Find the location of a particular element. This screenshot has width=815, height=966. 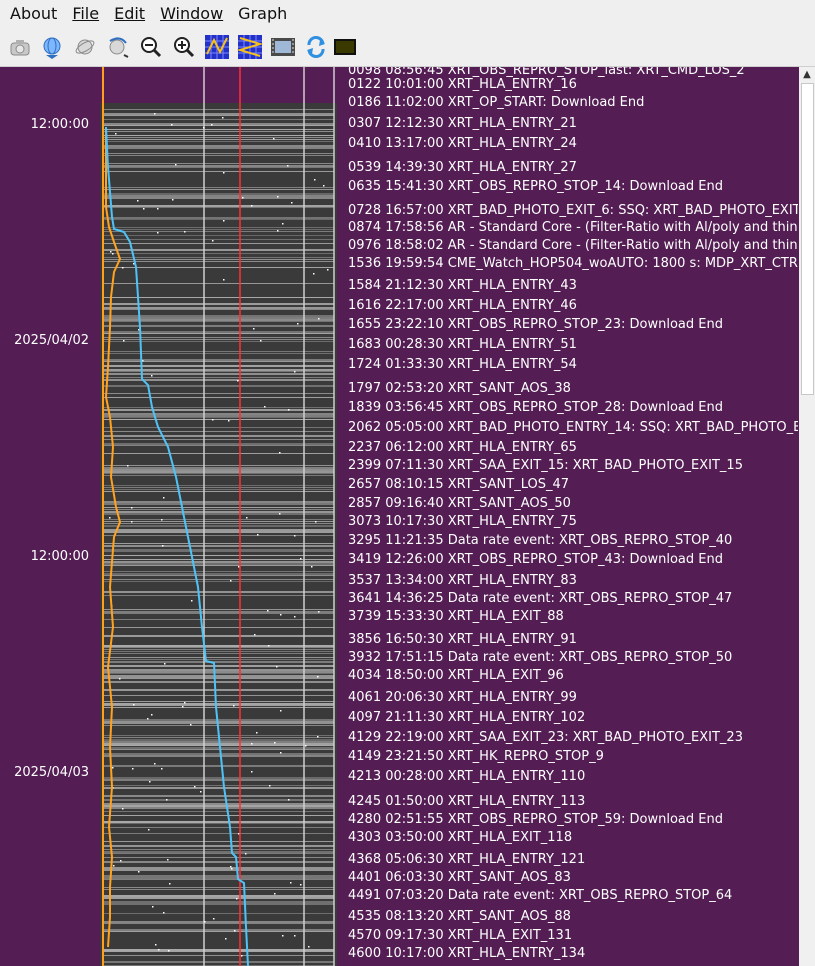

event-item: 1536 19:59:54 CME_Watch_HOP504_woAUTO is located at coordinates (573, 263).